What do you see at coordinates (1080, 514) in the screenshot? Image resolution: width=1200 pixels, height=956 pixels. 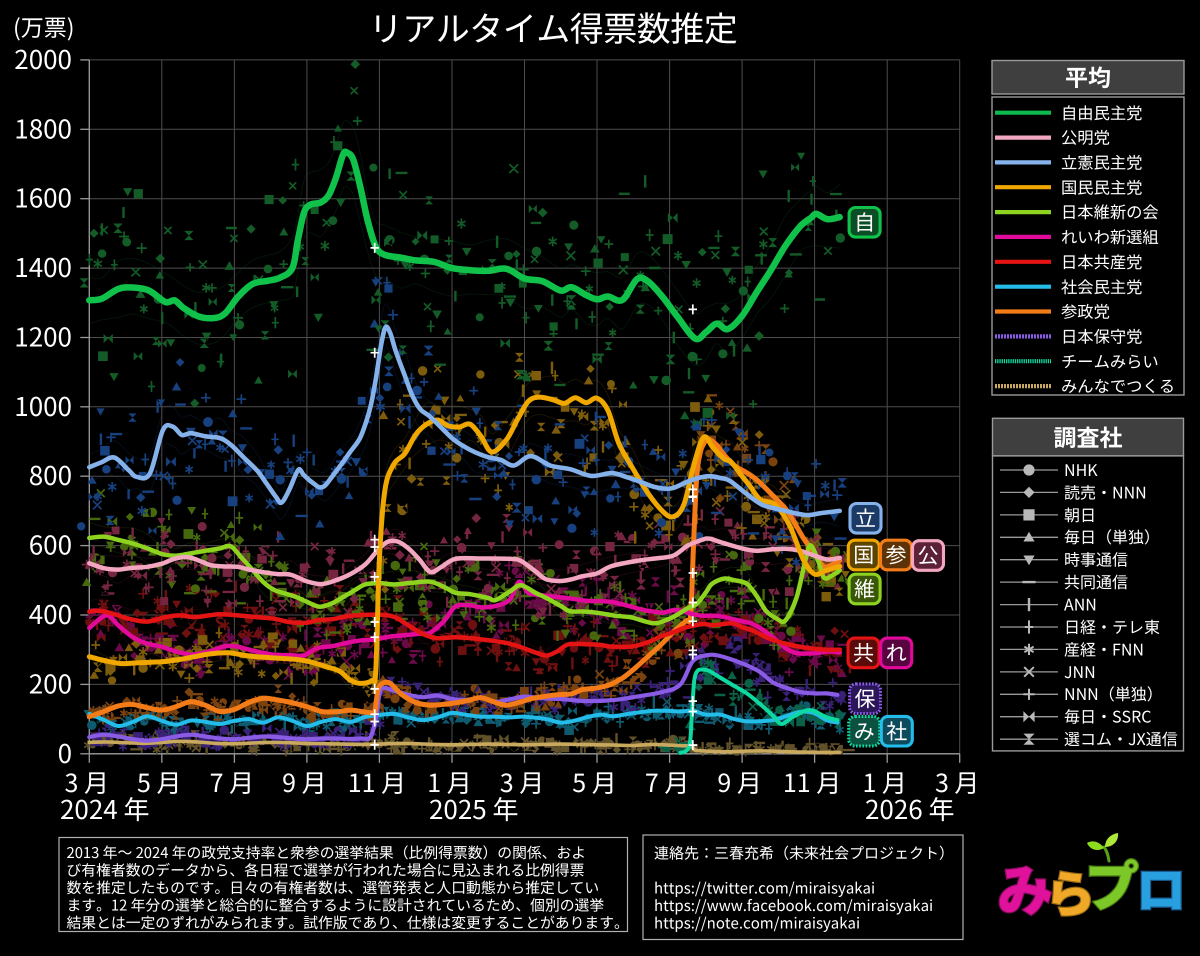 I see `svg-text: 朝日` at bounding box center [1080, 514].